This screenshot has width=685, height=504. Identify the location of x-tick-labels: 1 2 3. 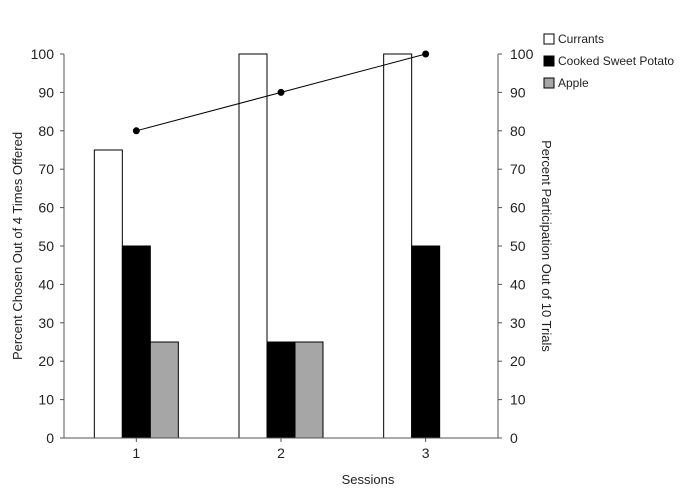
(281, 449).